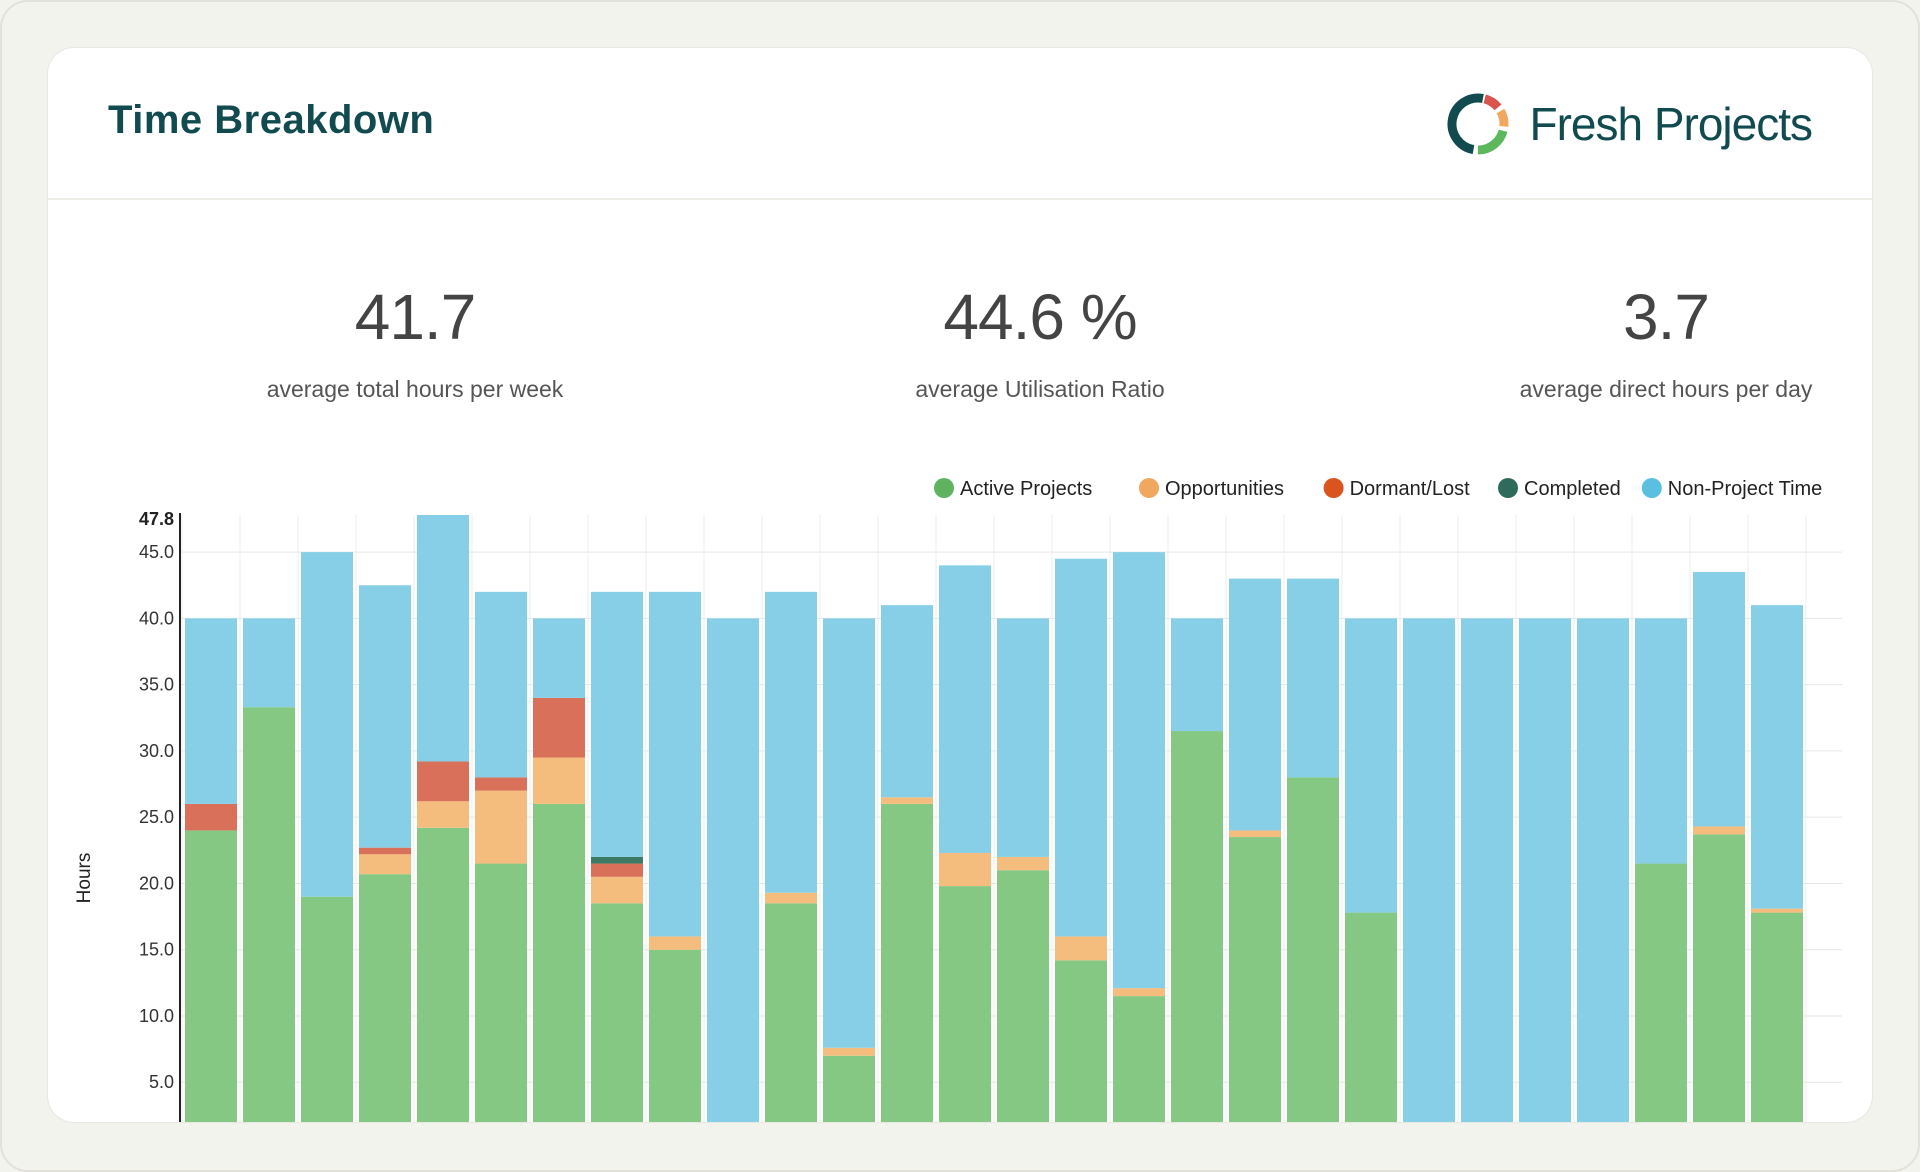  What do you see at coordinates (1745, 489) in the screenshot?
I see `legend-label: Non-Project Time` at bounding box center [1745, 489].